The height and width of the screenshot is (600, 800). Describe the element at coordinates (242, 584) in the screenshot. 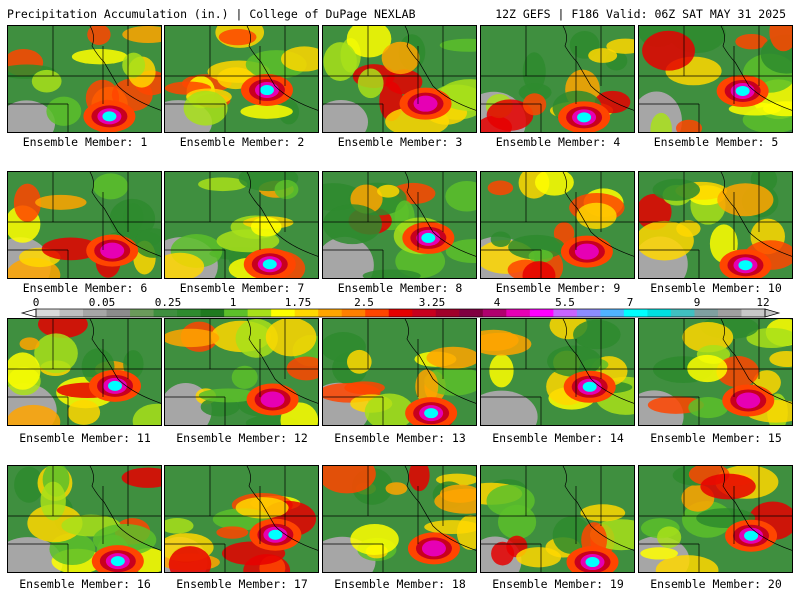

I see `ensemble-member-label: Ensemble Member: 17` at that location.